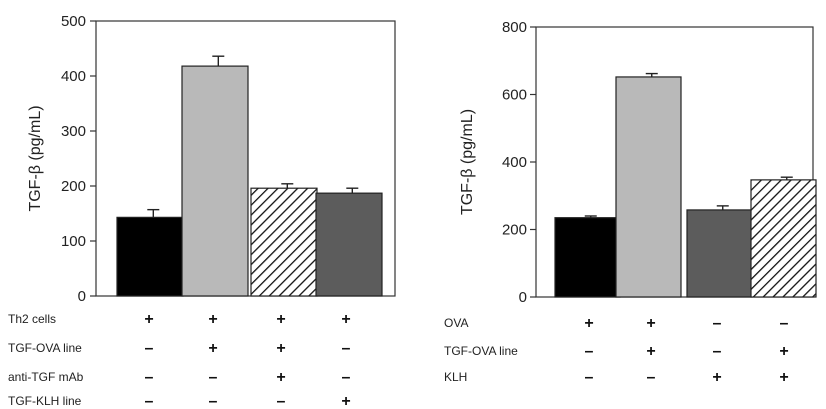 The width and height of the screenshot is (826, 409). I want to click on condition-row-label: KLH, so click(455, 377).